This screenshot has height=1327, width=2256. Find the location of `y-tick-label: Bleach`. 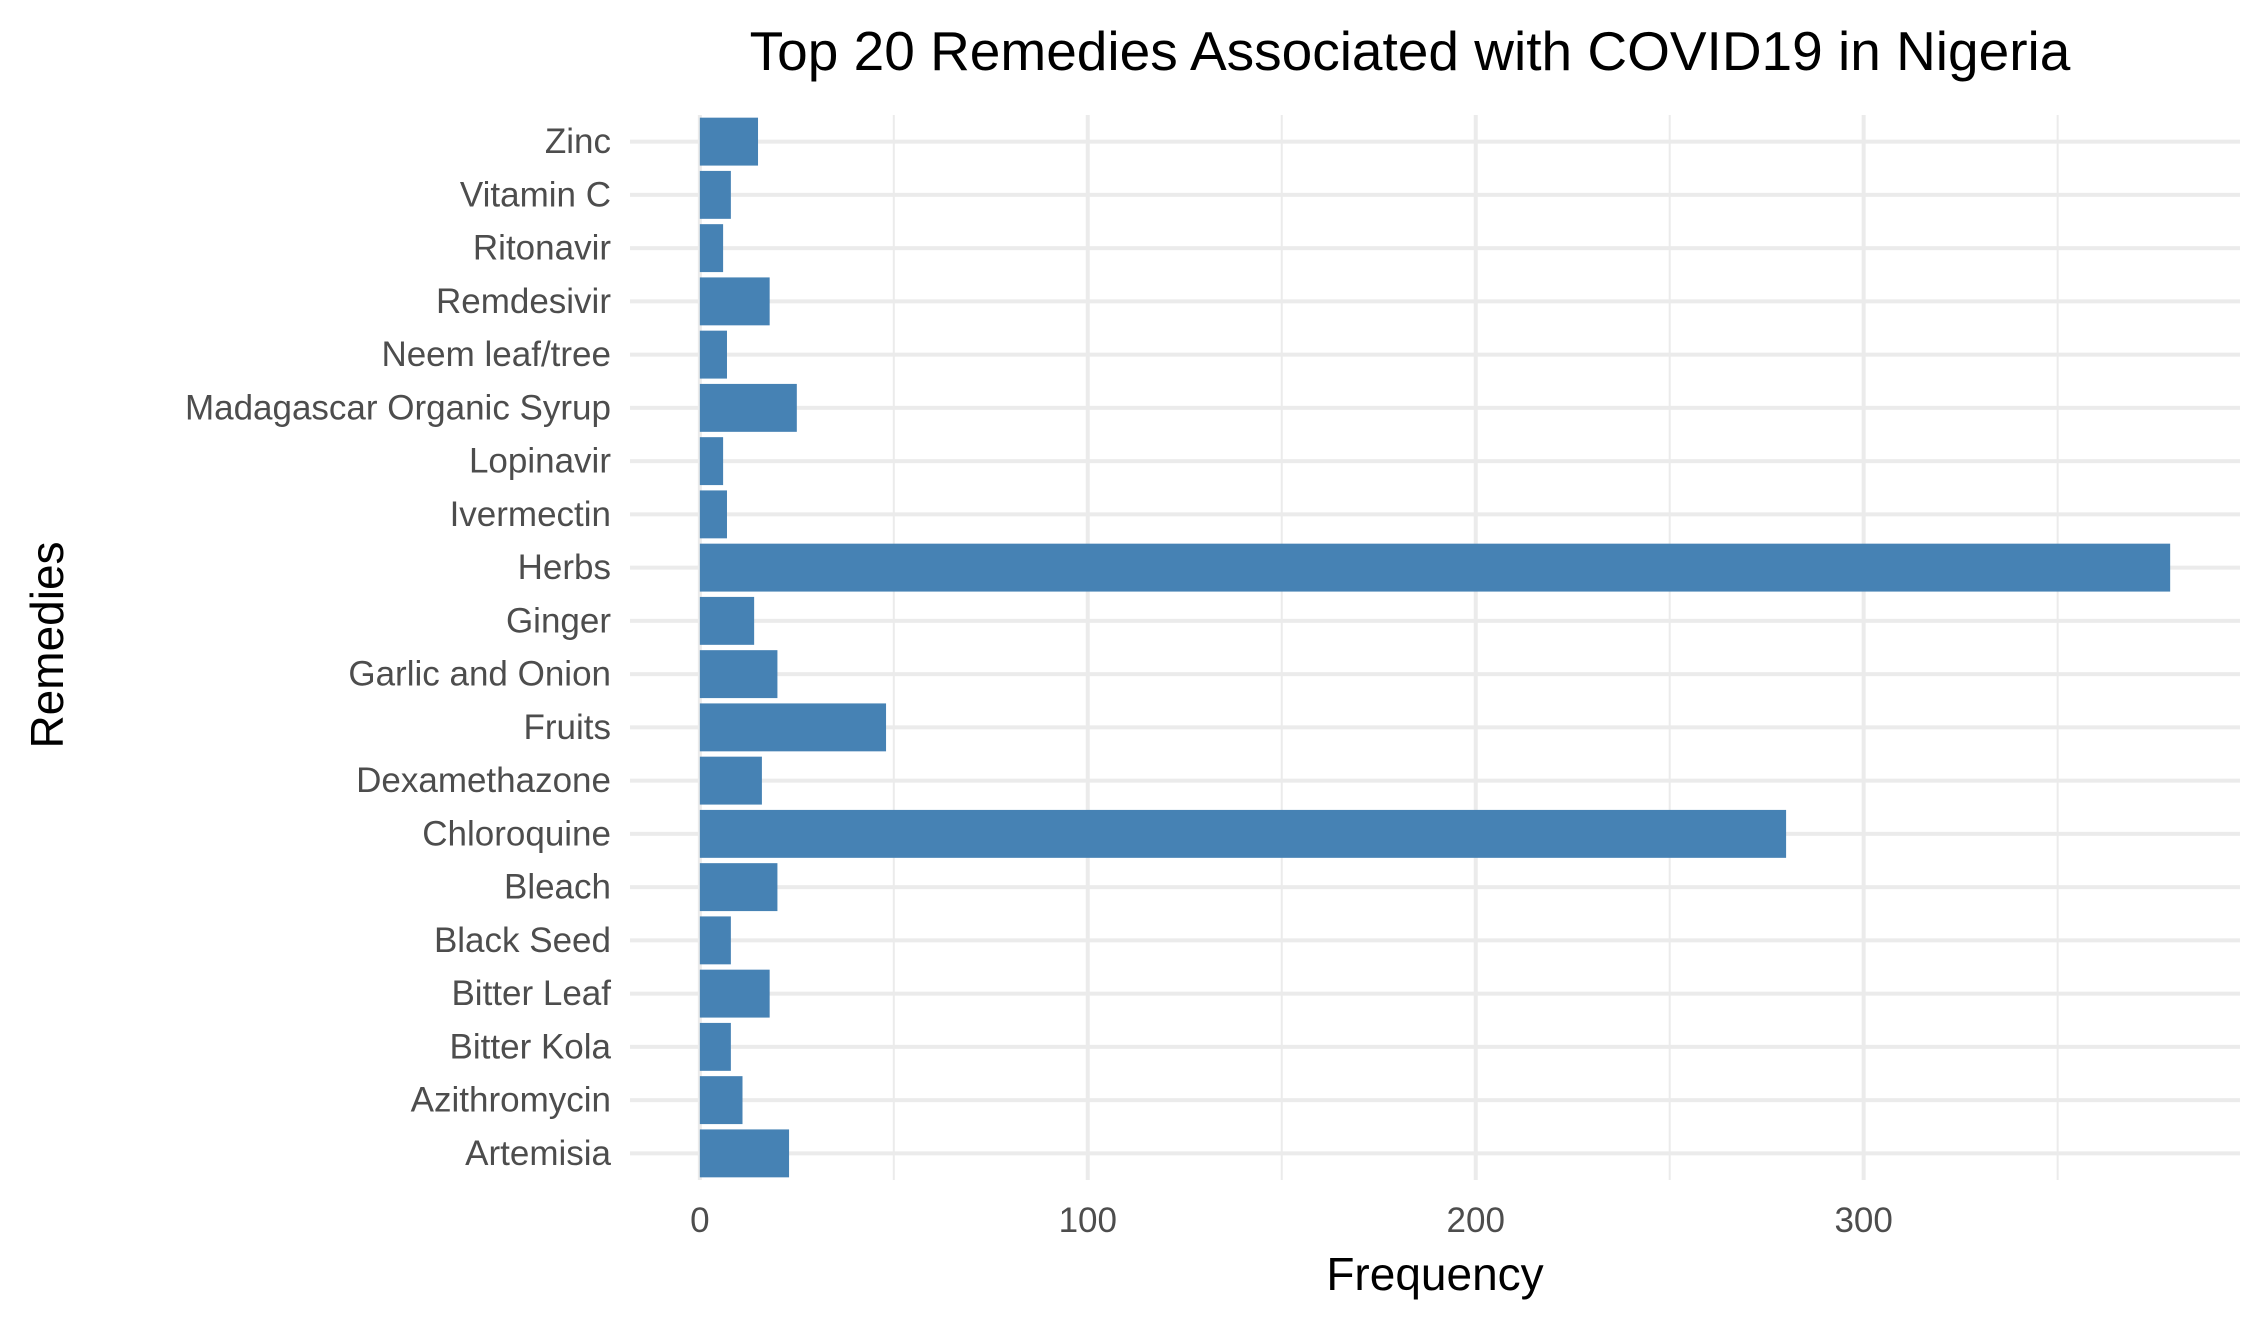

y-tick-label: Bleach is located at coordinates (557, 887).